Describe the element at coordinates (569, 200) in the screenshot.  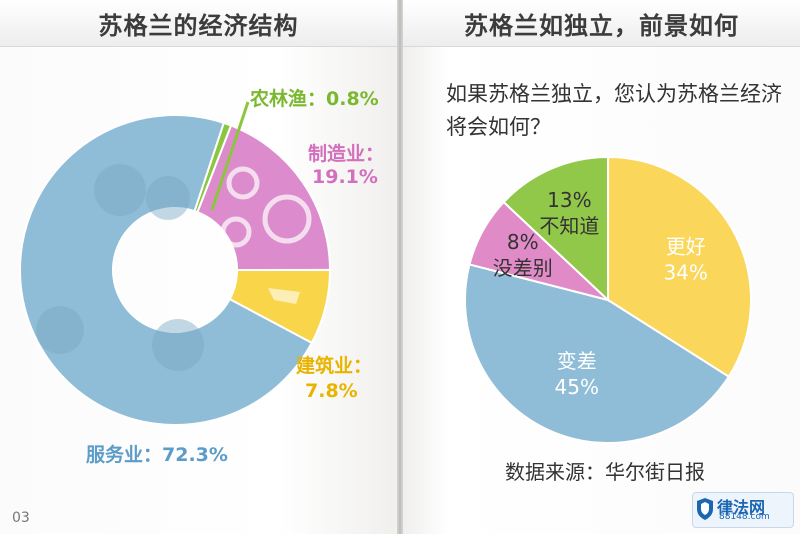
I see `pie-label-dont-know-line1: 13%` at that location.